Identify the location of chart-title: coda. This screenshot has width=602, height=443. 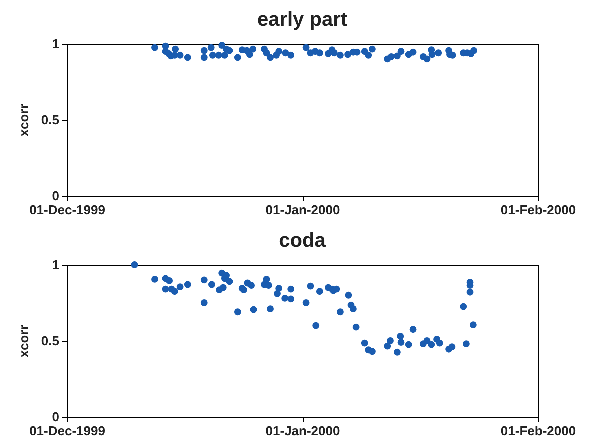
(303, 241).